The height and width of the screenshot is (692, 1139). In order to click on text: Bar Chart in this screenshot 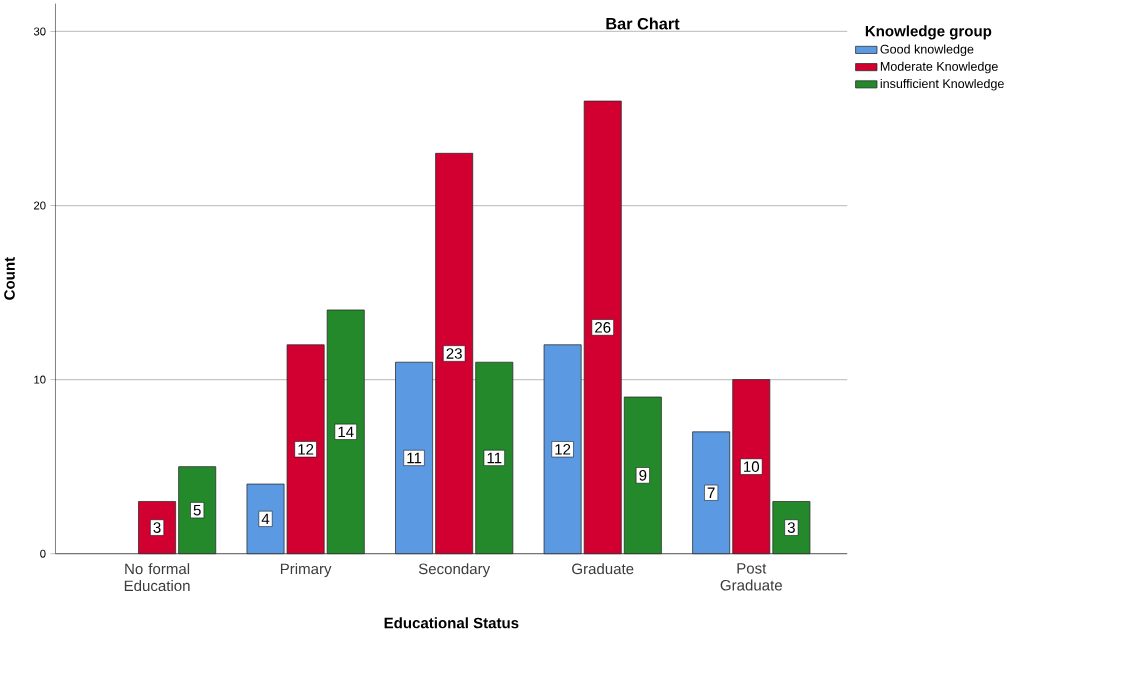, I will do `click(643, 23)`.